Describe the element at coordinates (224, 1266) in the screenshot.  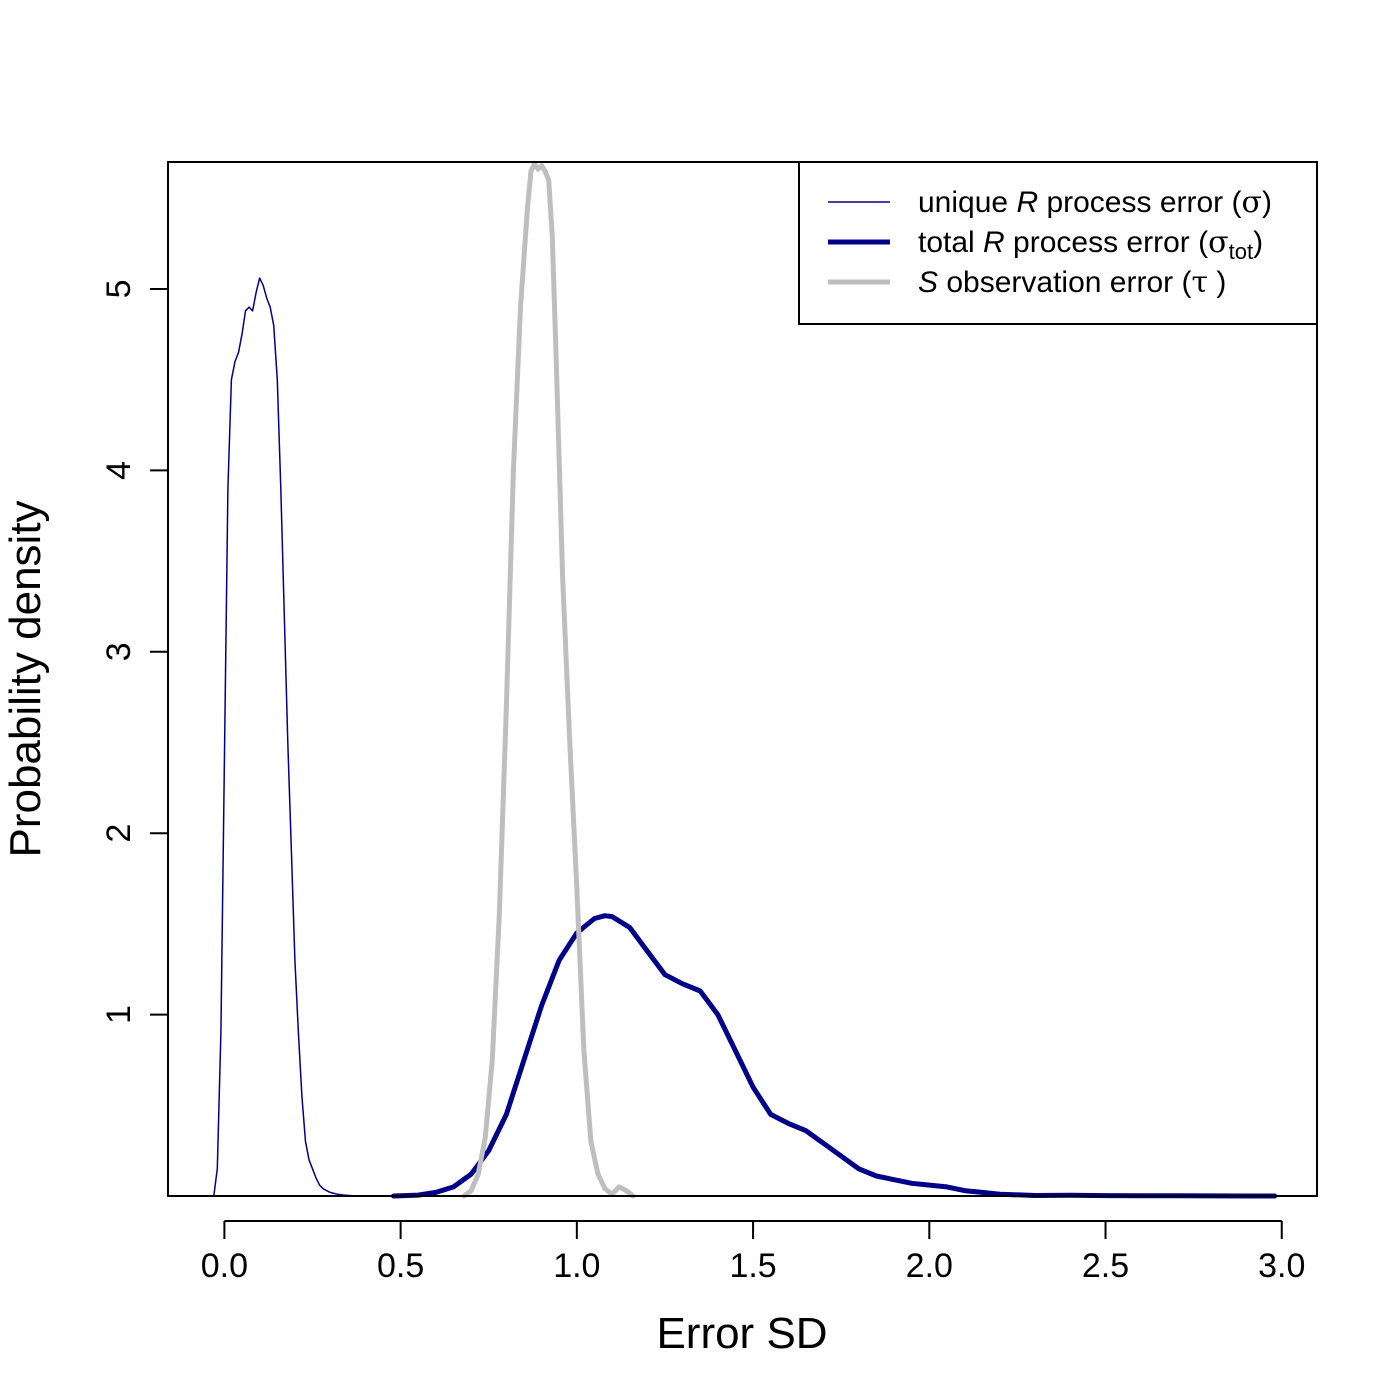
I see `x-tick-label: 0.0` at that location.